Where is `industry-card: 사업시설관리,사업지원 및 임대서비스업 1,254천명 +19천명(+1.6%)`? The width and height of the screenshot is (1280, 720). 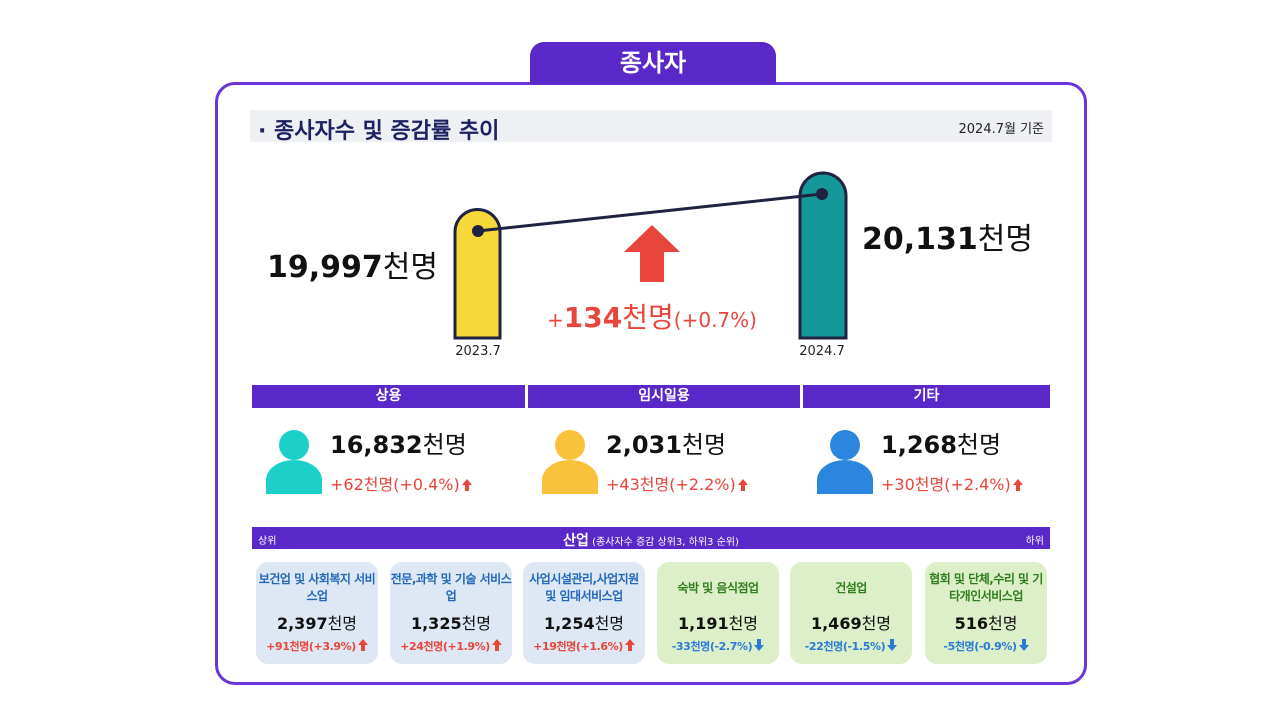
industry-card: 사업시설관리,사업지원 및 임대서비스업 1,254천명 +19천명(+1.6%) is located at coordinates (584, 613).